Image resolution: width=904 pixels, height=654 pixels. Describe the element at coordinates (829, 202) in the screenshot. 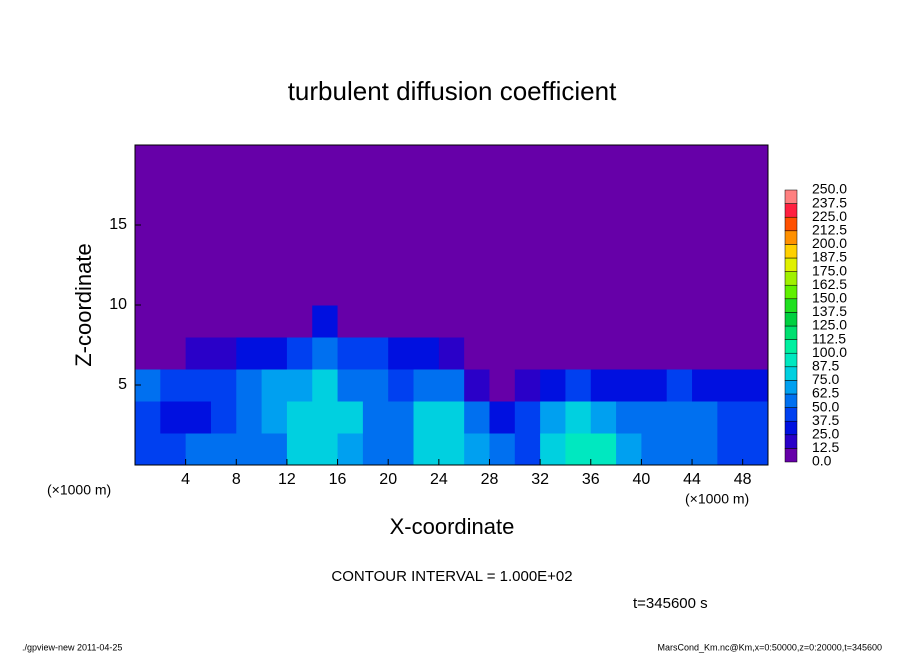

I see `colorbar-label: 237.5` at that location.